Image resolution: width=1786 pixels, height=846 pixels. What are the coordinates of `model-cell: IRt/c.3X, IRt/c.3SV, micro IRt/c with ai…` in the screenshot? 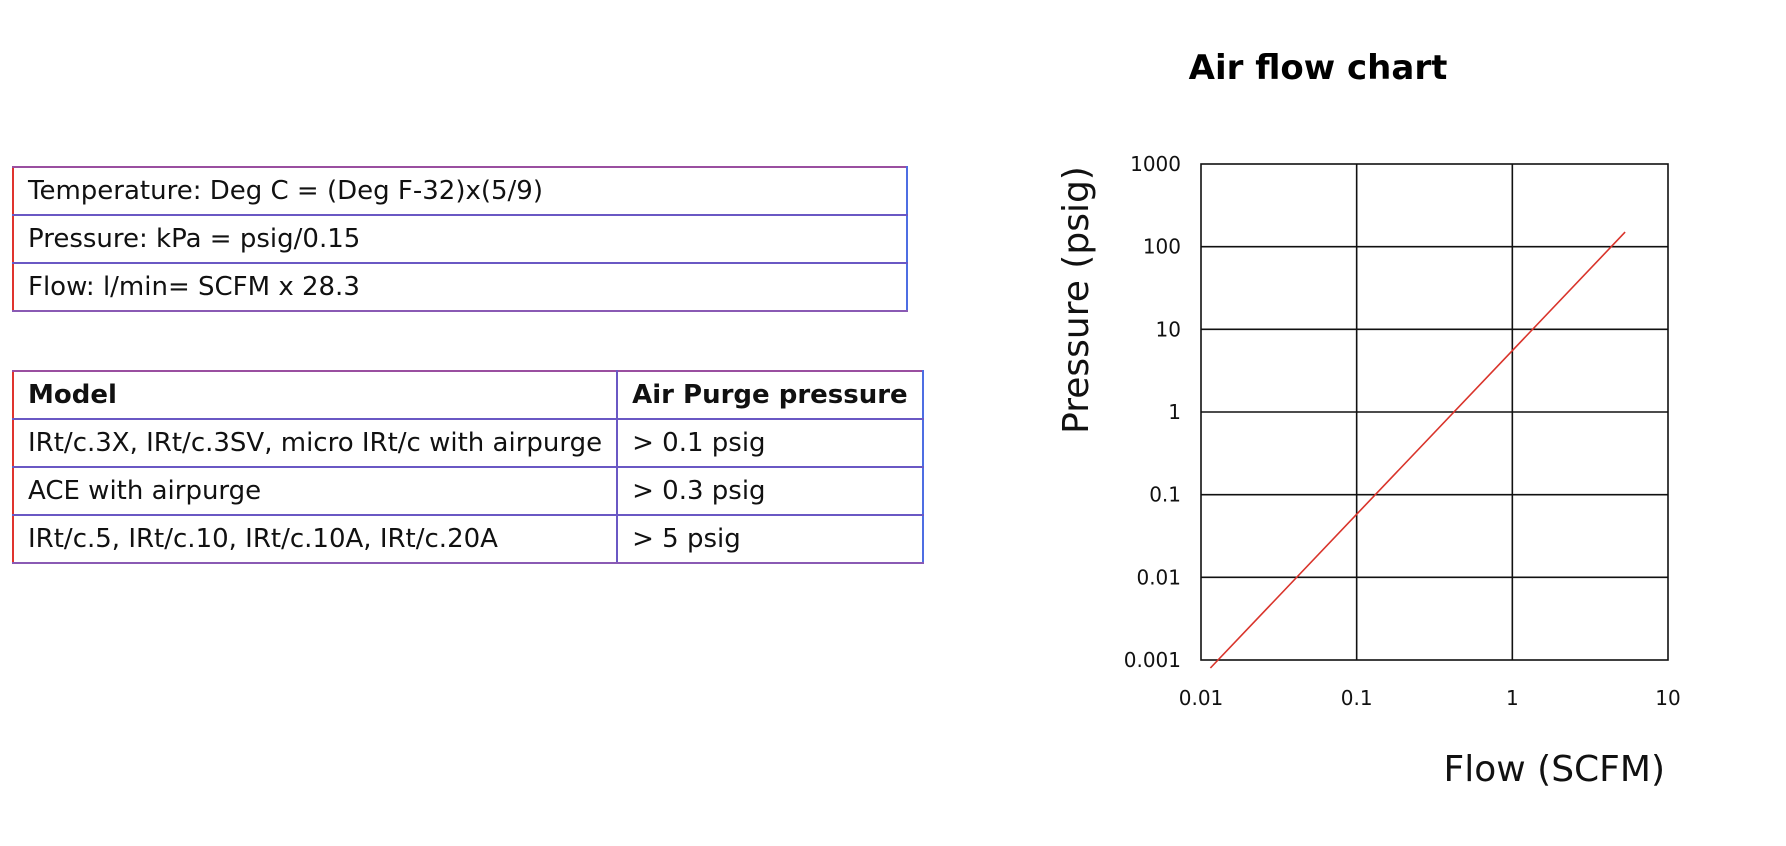 It's located at (315, 443).